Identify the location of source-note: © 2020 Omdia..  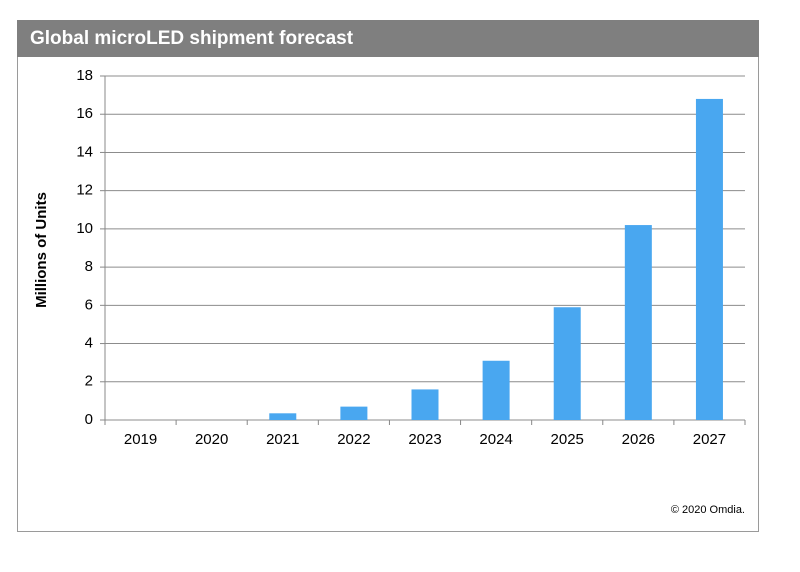
(708, 510).